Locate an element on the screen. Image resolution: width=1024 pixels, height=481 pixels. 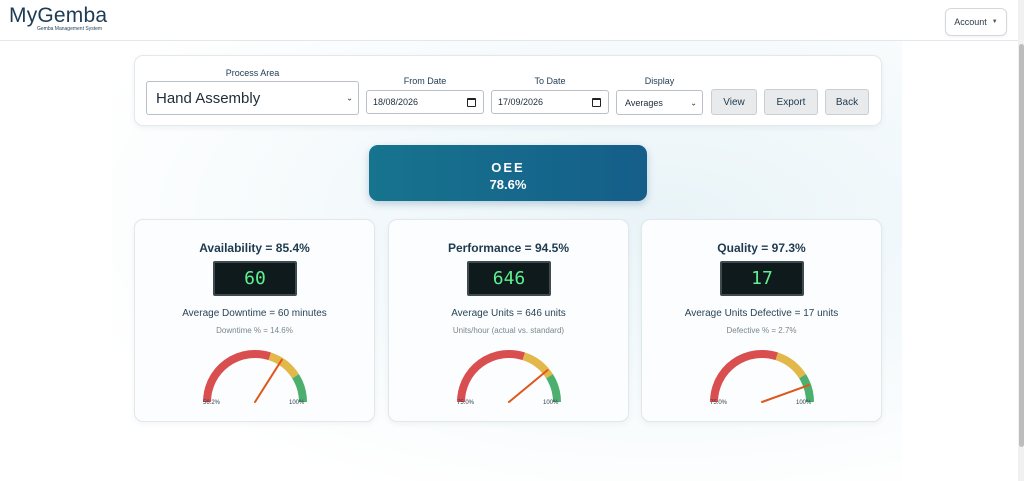
to-date-value: 17/09/2026 is located at coordinates (521, 102).